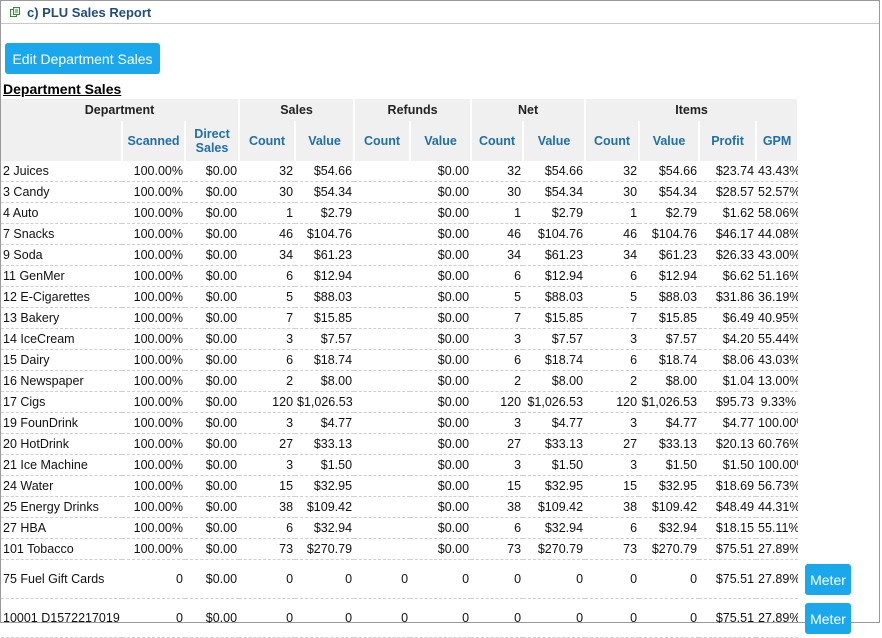  Describe the element at coordinates (497, 444) in the screenshot. I see `cell-net-count: 27` at that location.